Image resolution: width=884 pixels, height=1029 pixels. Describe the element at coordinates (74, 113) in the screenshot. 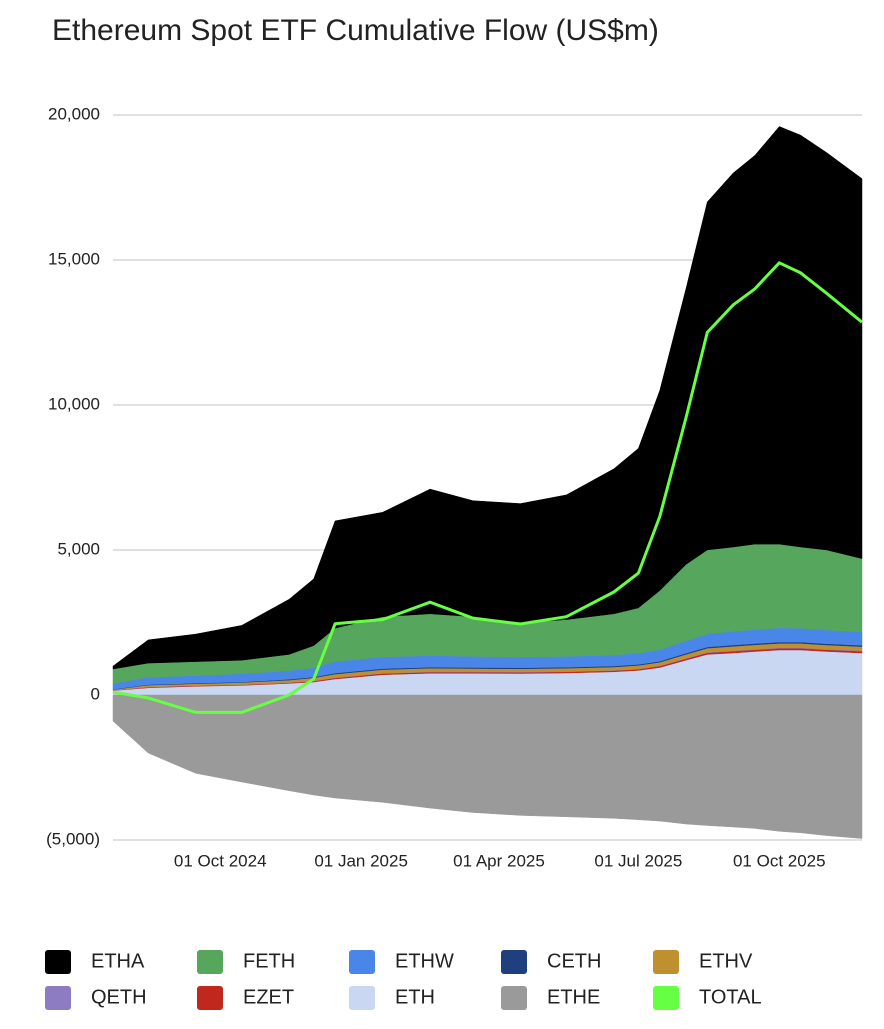

I see `y-tick-label: 20,000` at that location.